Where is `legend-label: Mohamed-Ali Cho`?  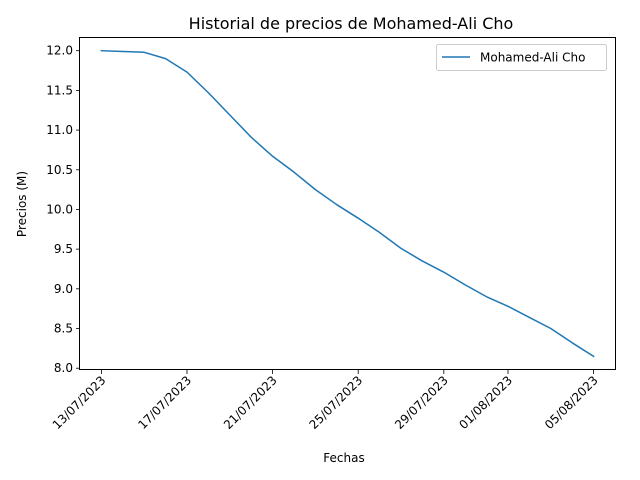
legend-label: Mohamed-Ali Cho is located at coordinates (532, 58).